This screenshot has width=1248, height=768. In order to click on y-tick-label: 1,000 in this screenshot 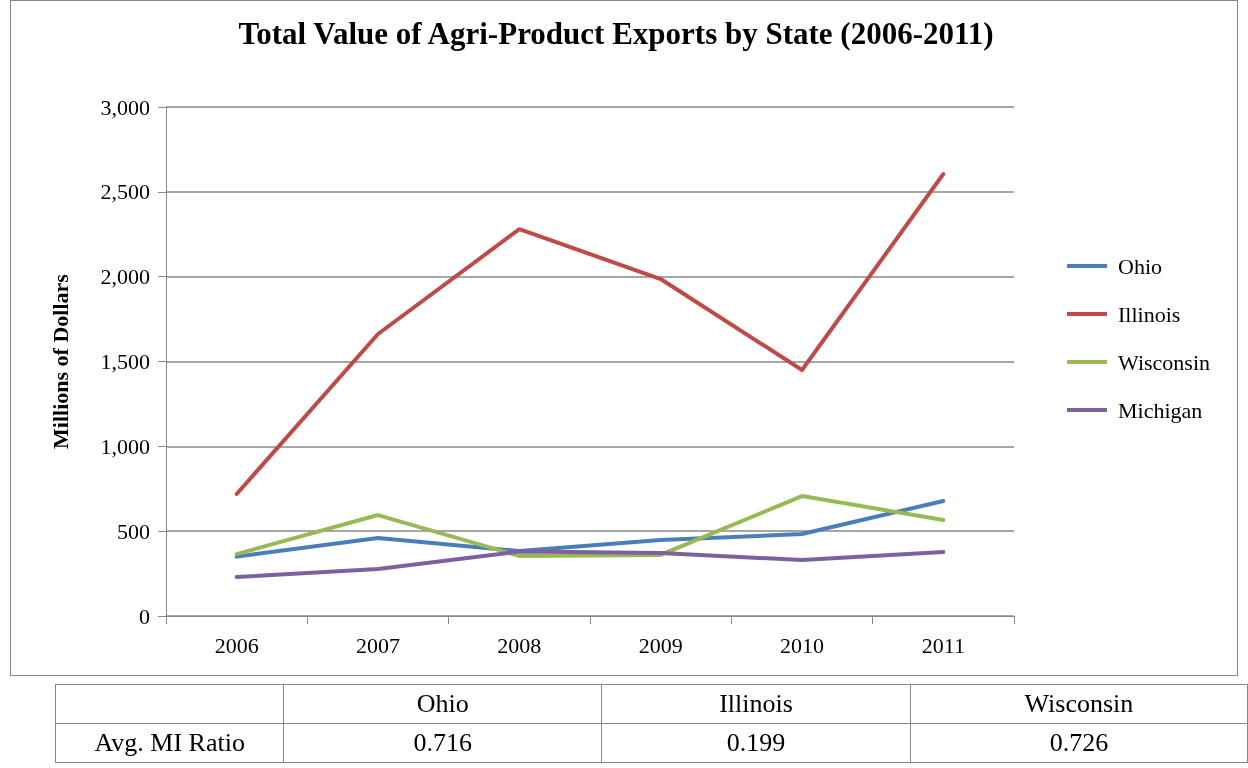, I will do `click(125, 446)`.